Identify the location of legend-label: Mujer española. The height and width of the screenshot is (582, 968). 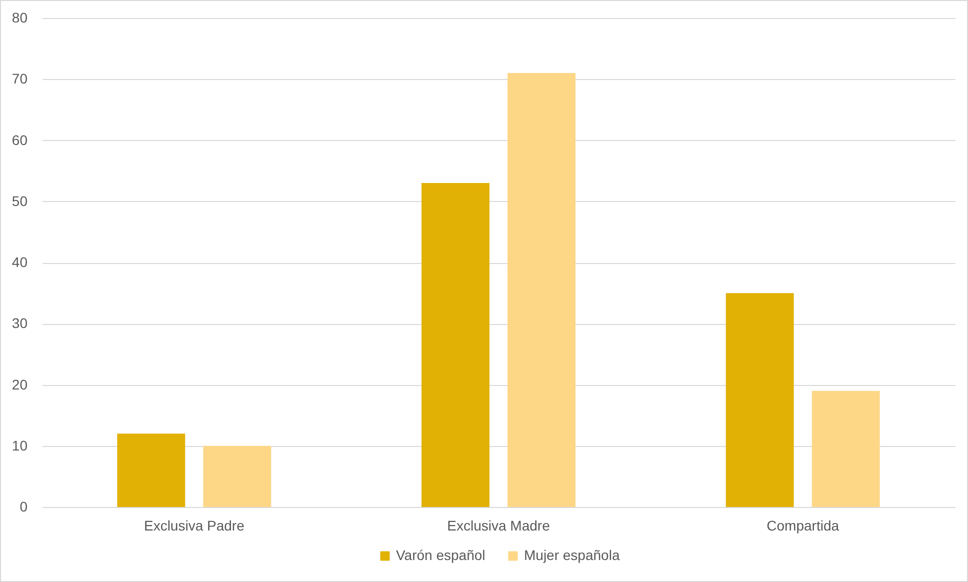
(572, 555).